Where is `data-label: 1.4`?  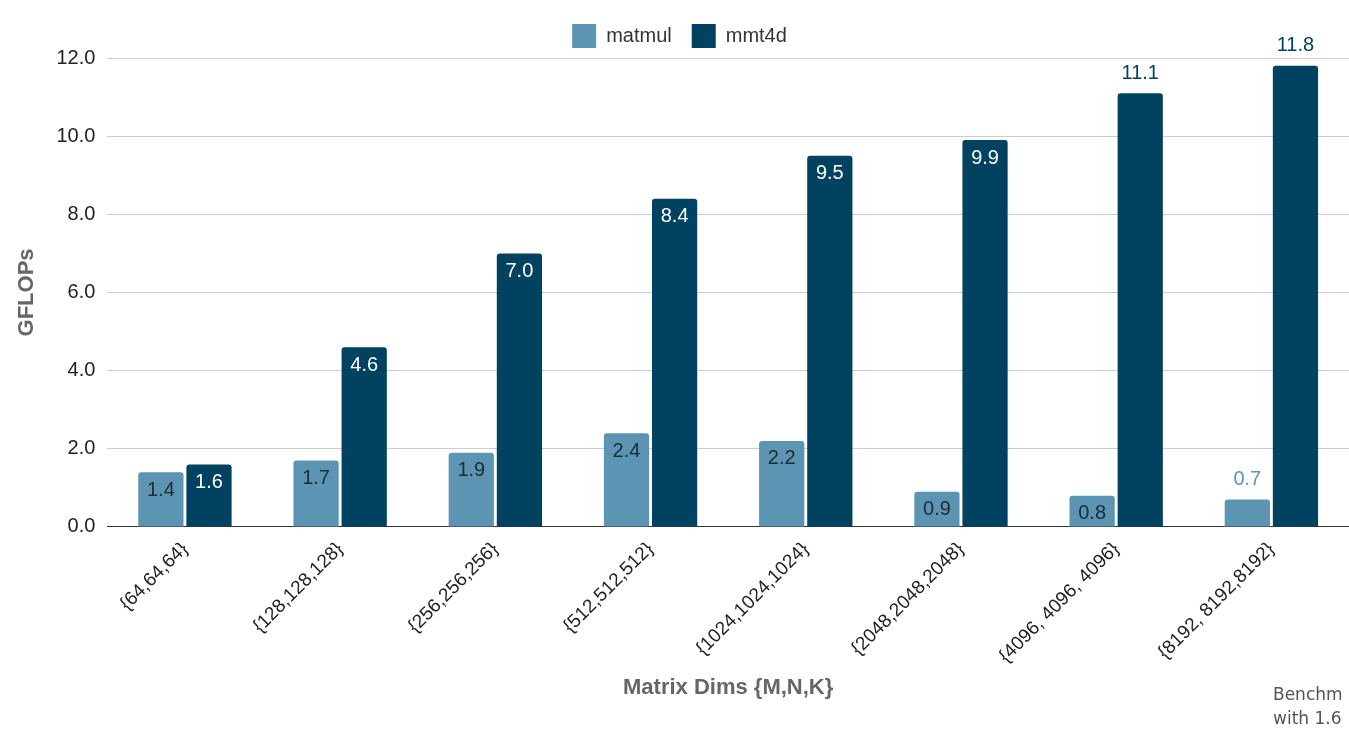 data-label: 1.4 is located at coordinates (160, 488).